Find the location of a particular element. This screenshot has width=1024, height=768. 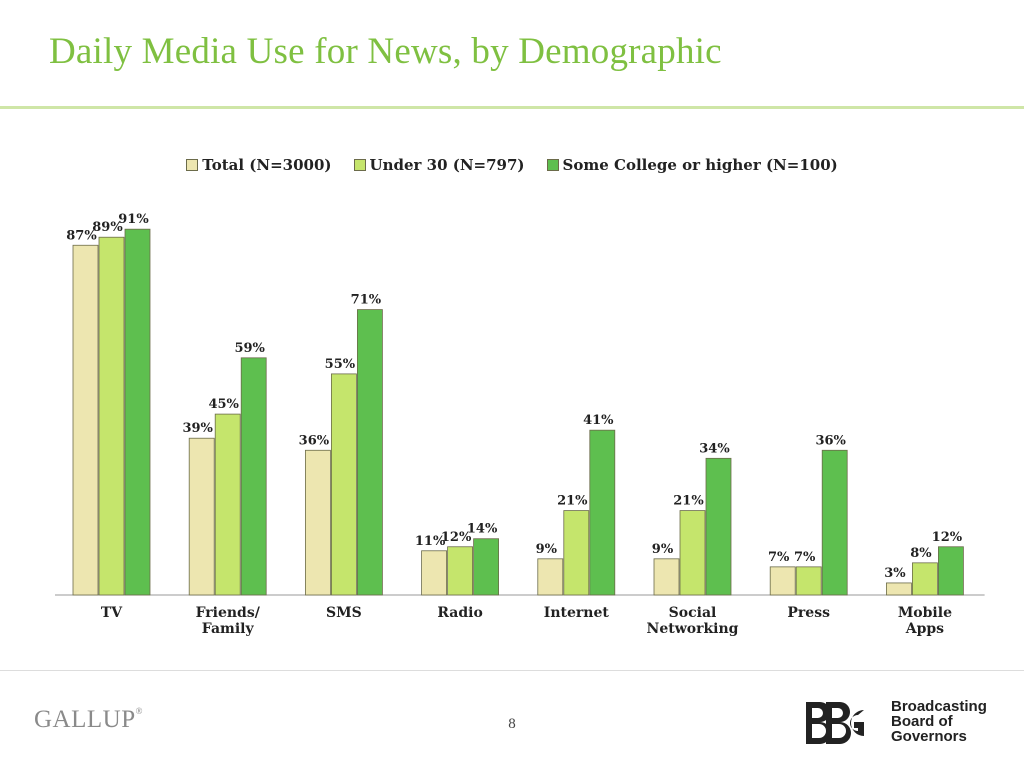

data-label-college: 41% is located at coordinates (598, 420).